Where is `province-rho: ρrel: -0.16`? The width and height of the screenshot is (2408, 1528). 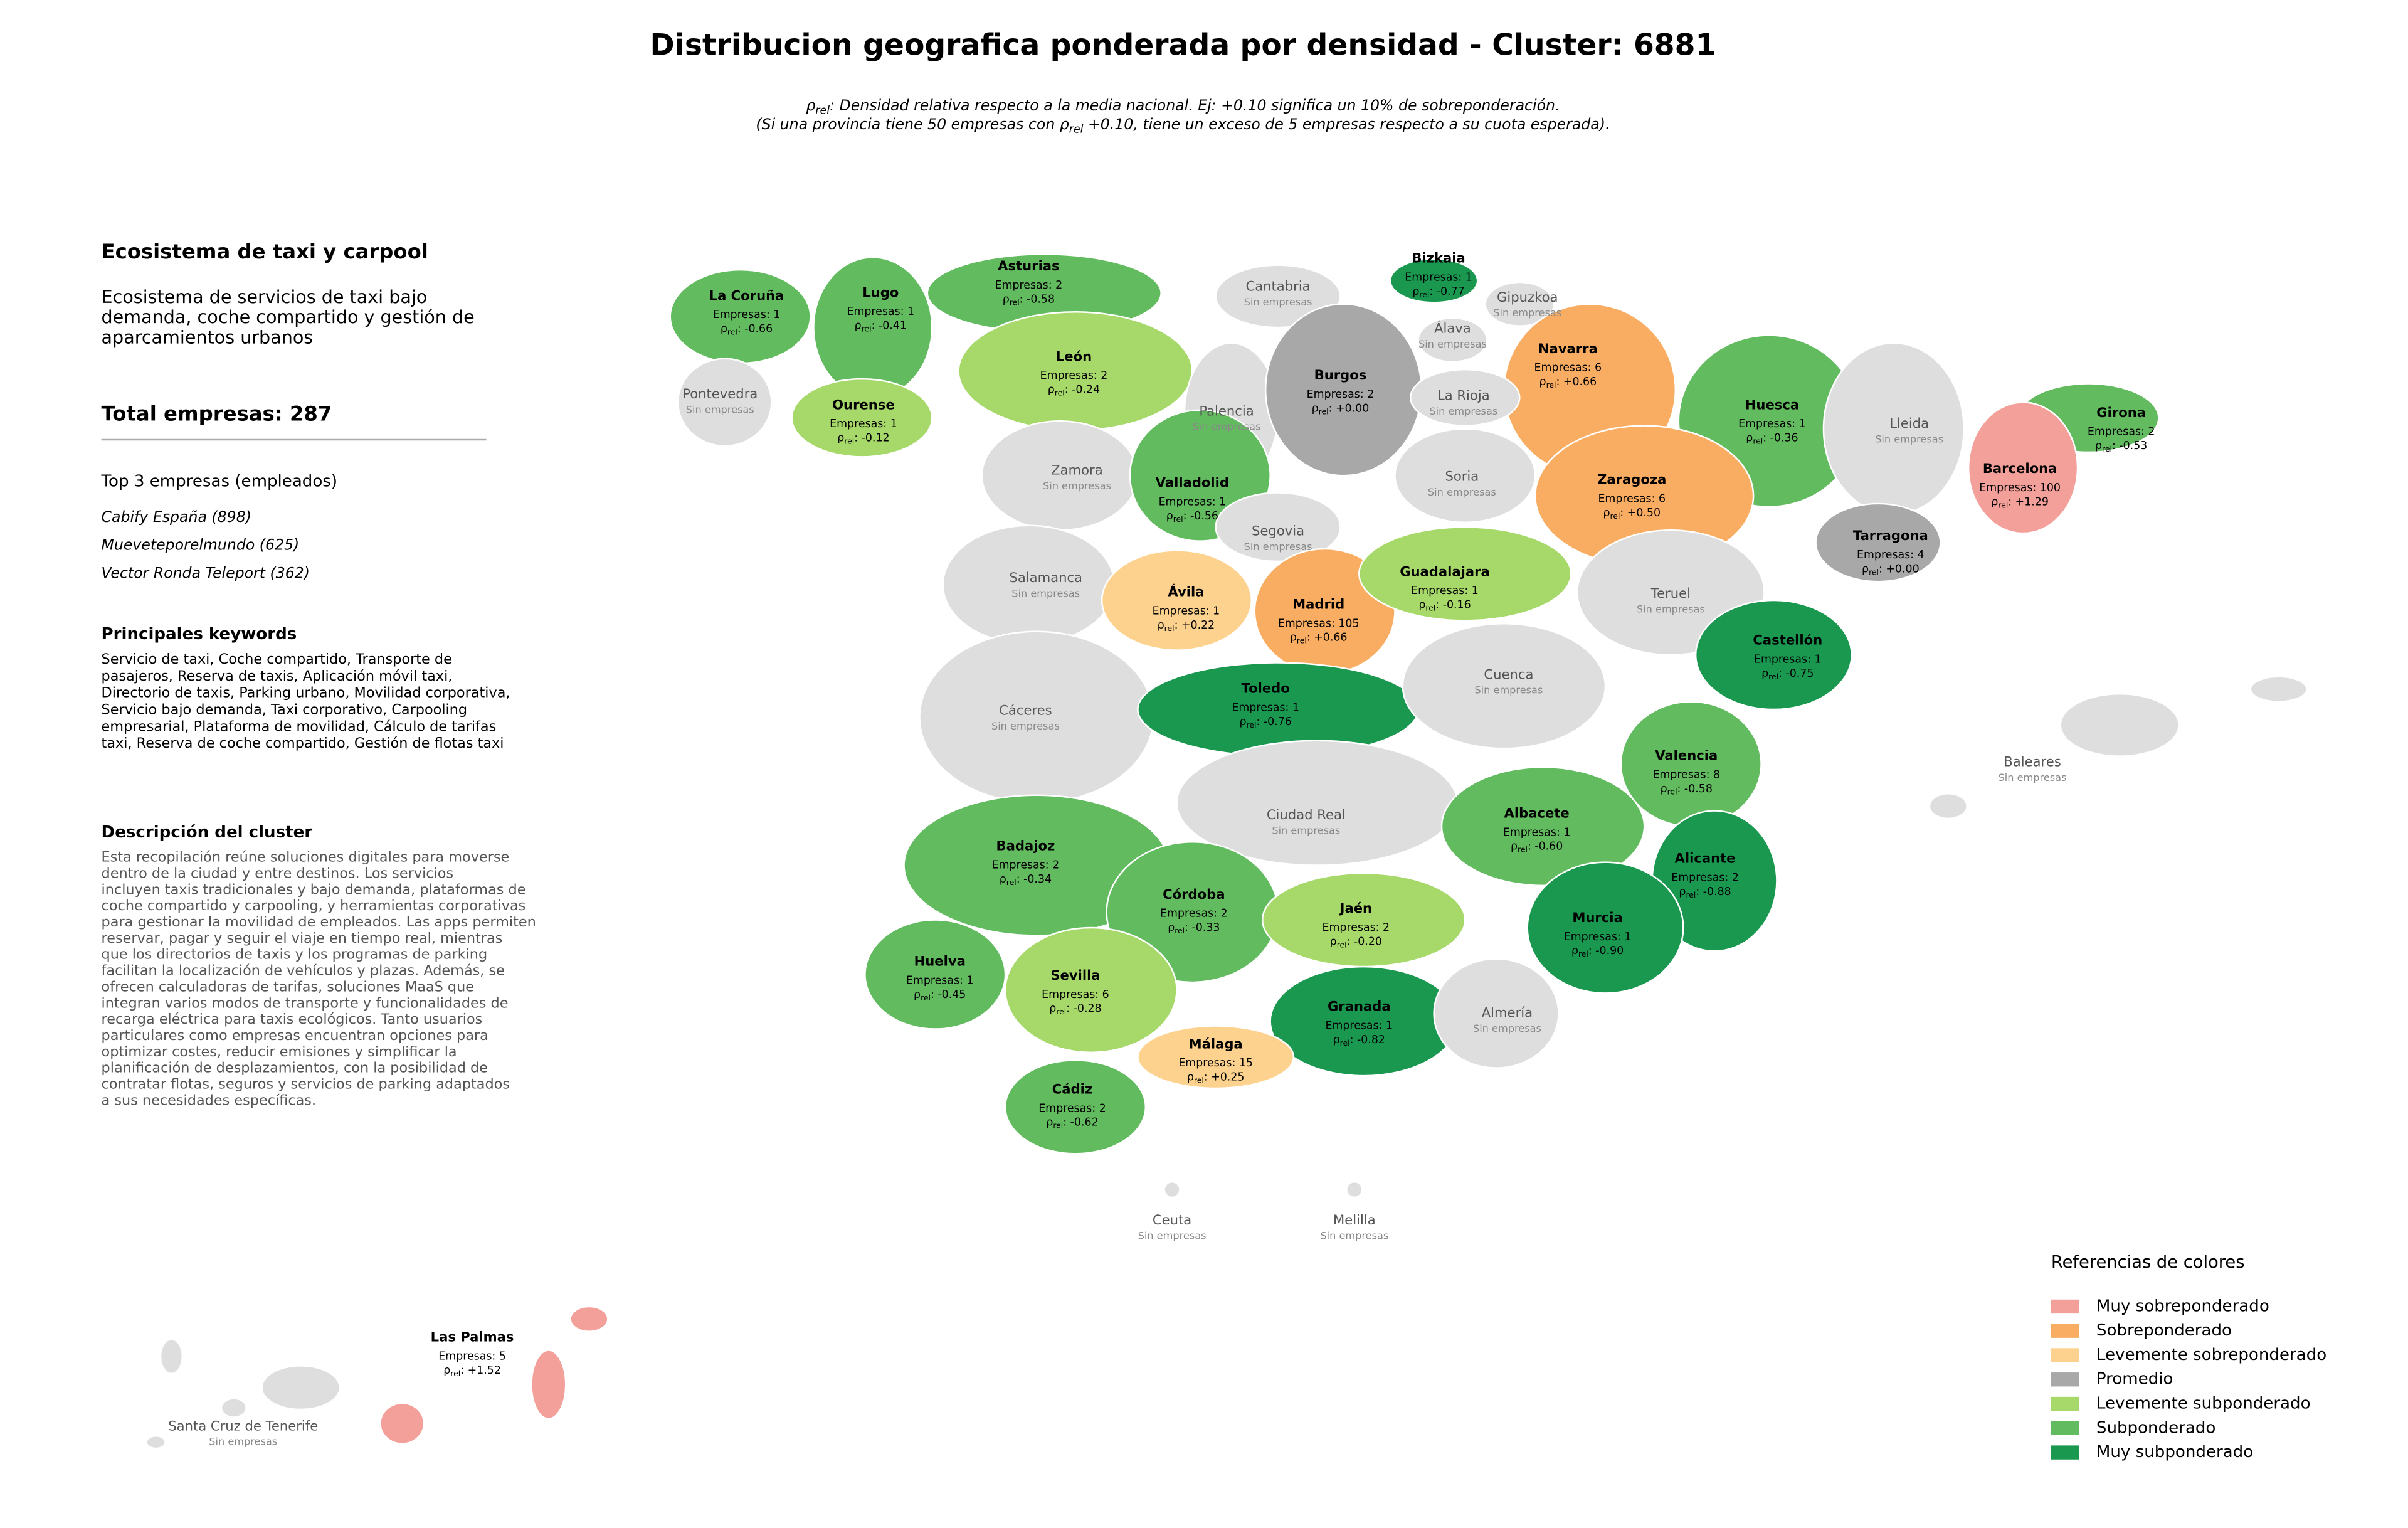
province-rho: ρrel: -0.16 is located at coordinates (1444, 605).